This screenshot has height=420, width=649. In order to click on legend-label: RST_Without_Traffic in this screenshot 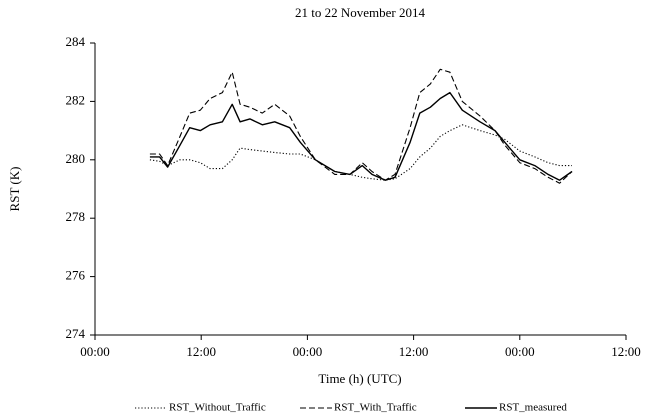, I will do `click(217, 408)`.